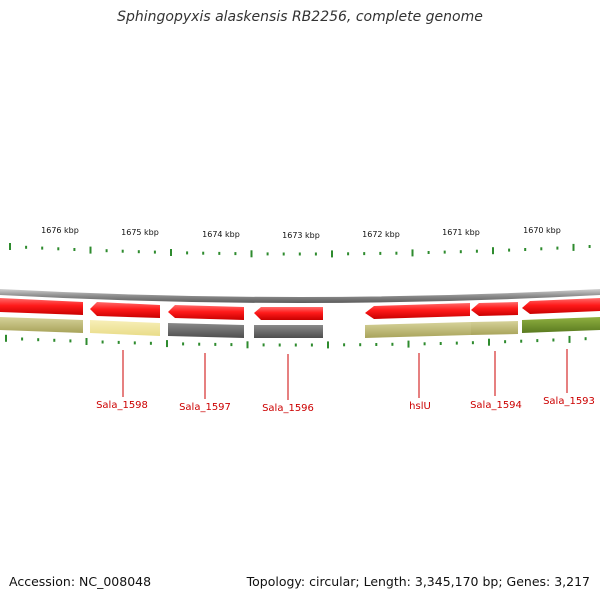  I want to click on category-track, so click(300, 327).